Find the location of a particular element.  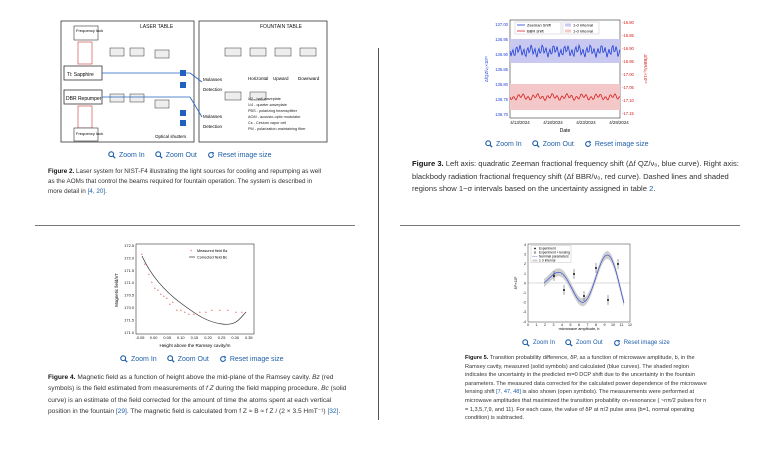

fig3-x-tick: 4/13/2024 is located at coordinates (520, 122).